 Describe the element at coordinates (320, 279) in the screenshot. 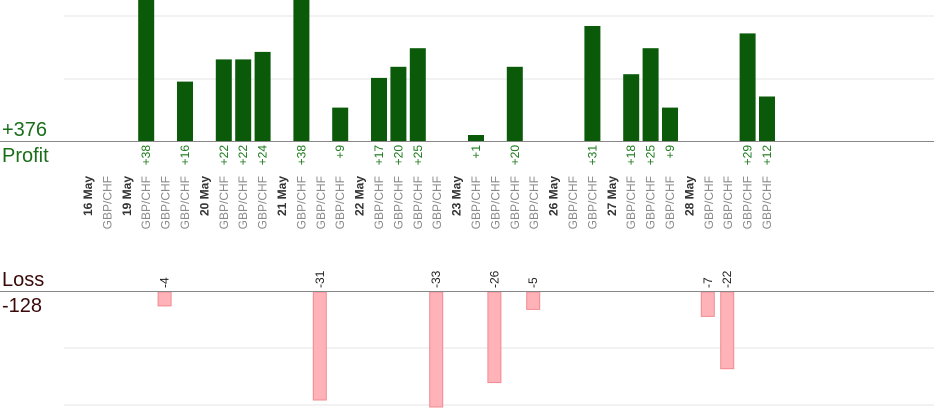

I see `loss-value-label: -31` at that location.